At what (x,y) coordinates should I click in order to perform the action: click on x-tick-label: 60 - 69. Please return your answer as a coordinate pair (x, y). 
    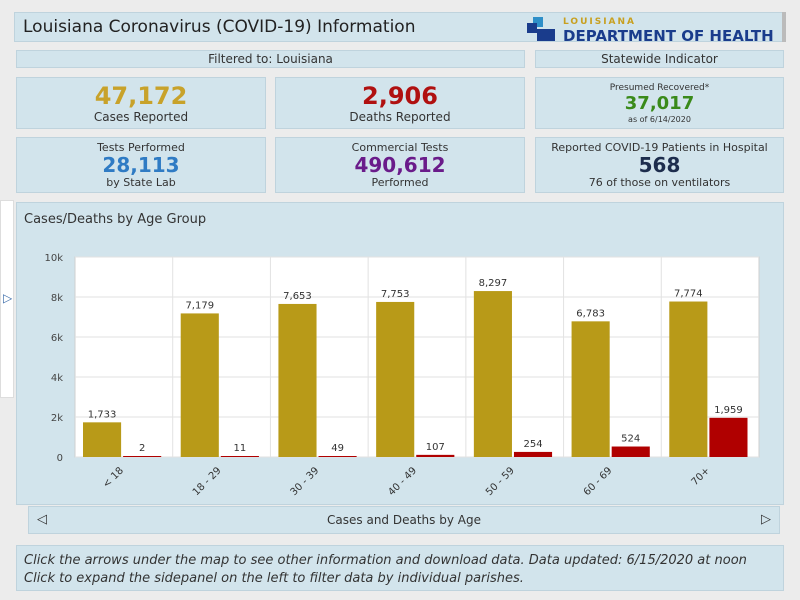
    Looking at the image, I should click on (598, 481).